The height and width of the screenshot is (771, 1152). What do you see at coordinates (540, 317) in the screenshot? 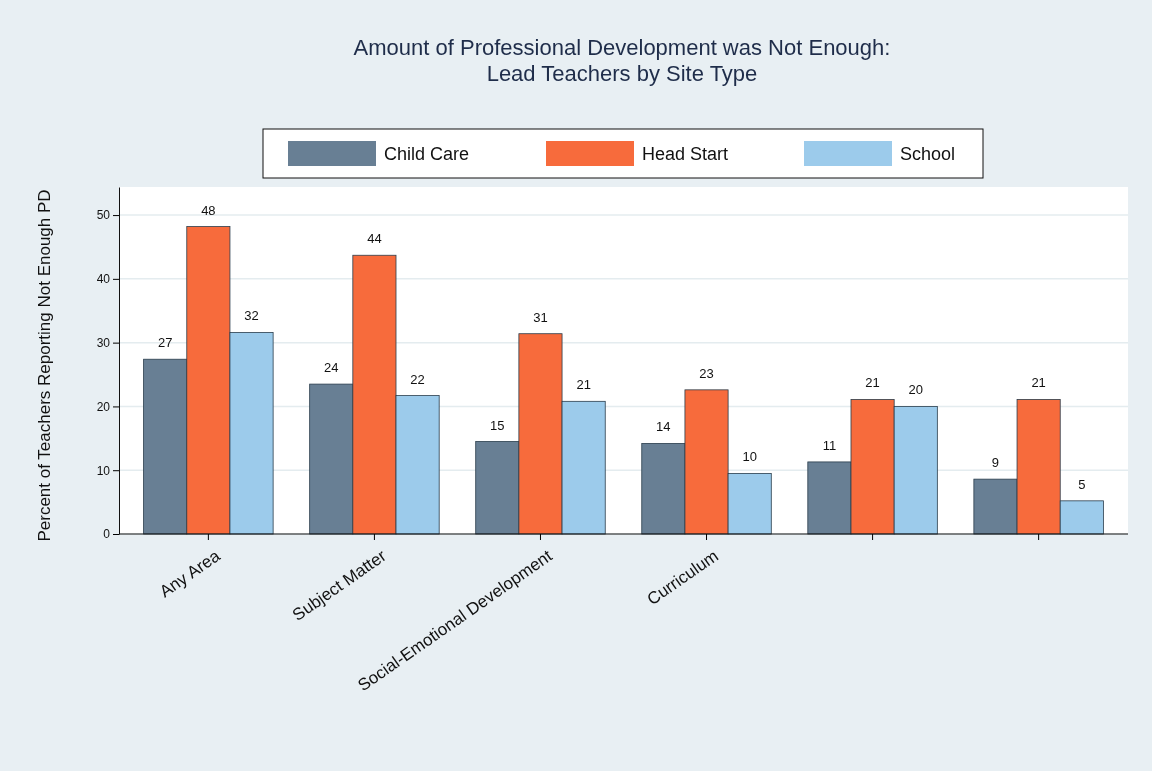
I see `data-label: 31` at bounding box center [540, 317].